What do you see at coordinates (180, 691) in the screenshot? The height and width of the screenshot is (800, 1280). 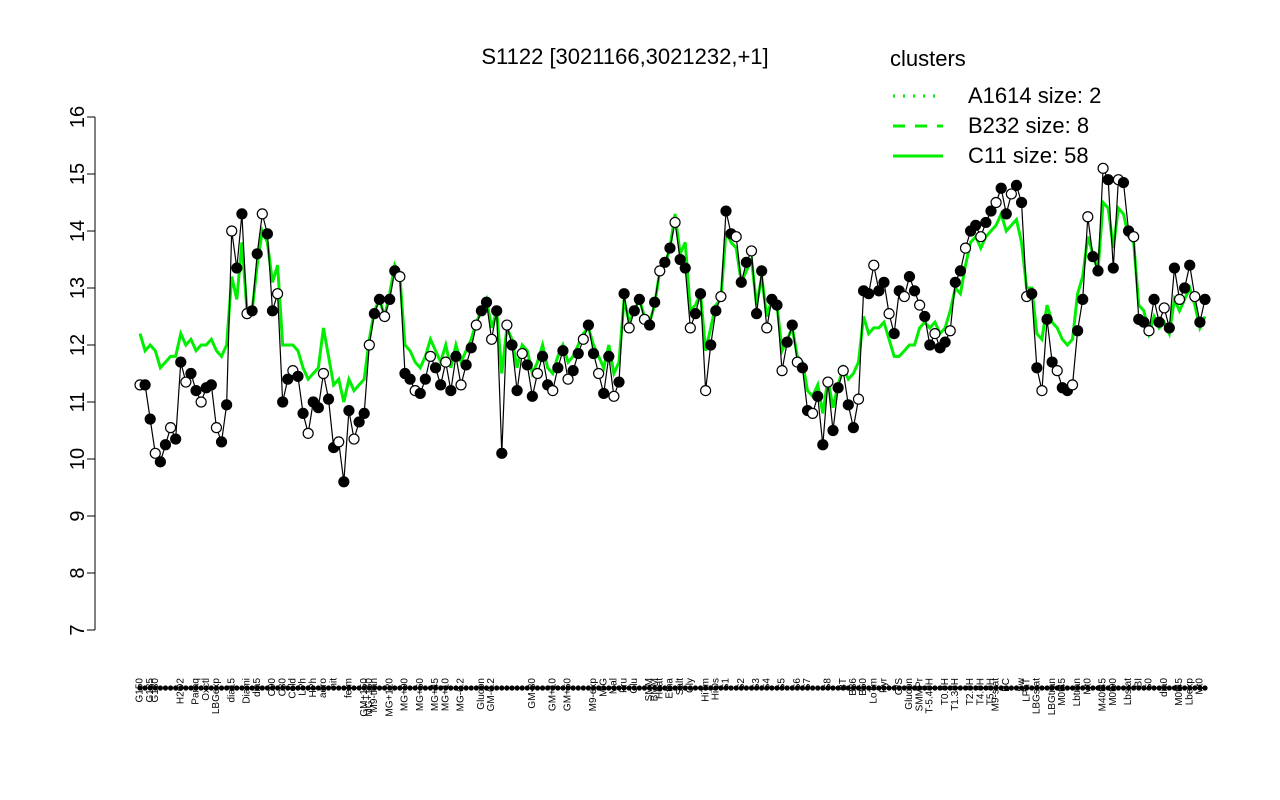 I see `x-tick-label: H2O2` at bounding box center [180, 691].